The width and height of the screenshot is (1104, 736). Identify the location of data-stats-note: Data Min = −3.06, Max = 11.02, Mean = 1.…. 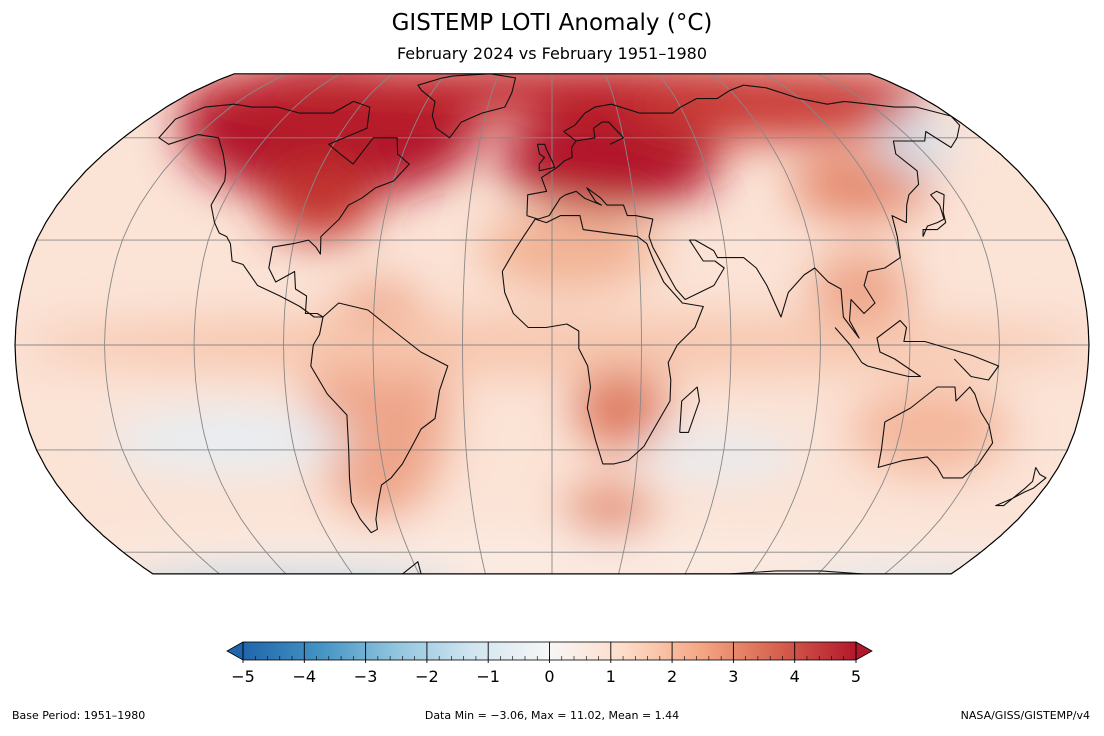
(552, 715).